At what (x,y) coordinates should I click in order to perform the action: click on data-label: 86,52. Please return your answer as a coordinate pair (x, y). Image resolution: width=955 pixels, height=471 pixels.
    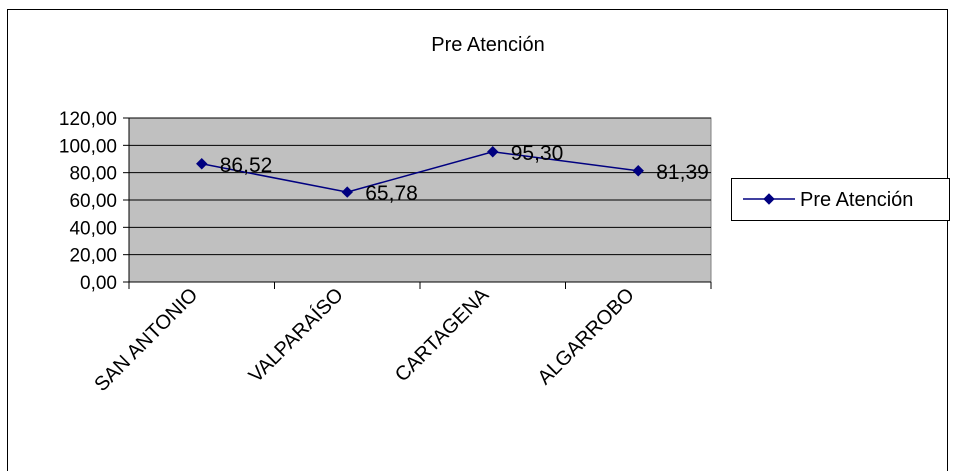
    Looking at the image, I should click on (246, 165).